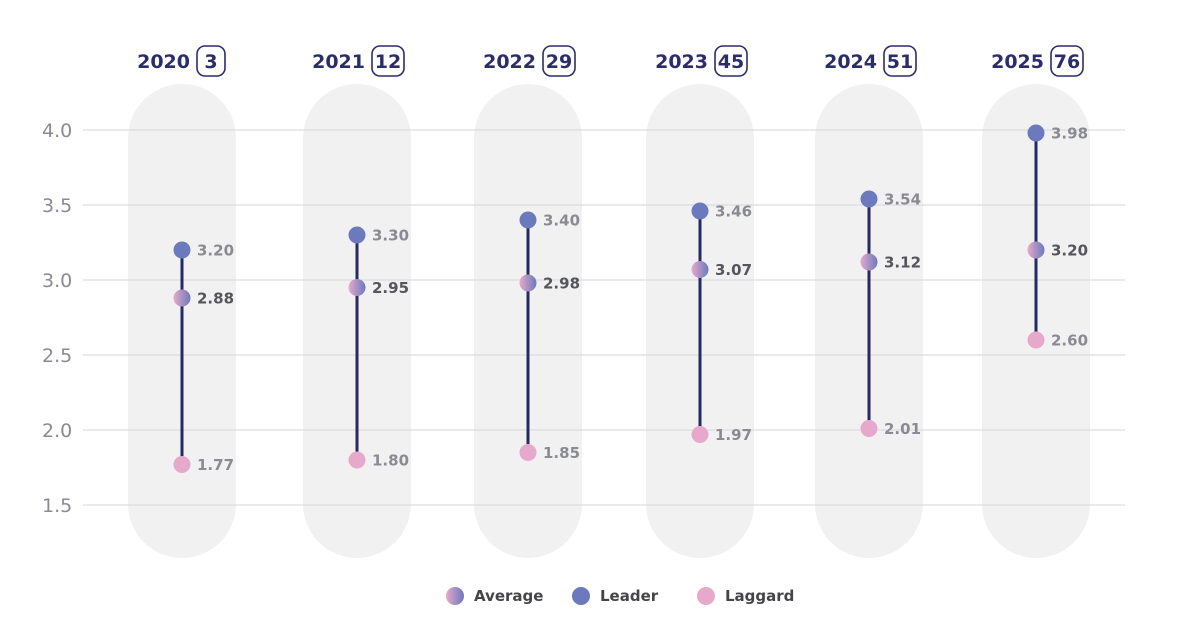  I want to click on y-tick-label: 4.0, so click(57, 131).